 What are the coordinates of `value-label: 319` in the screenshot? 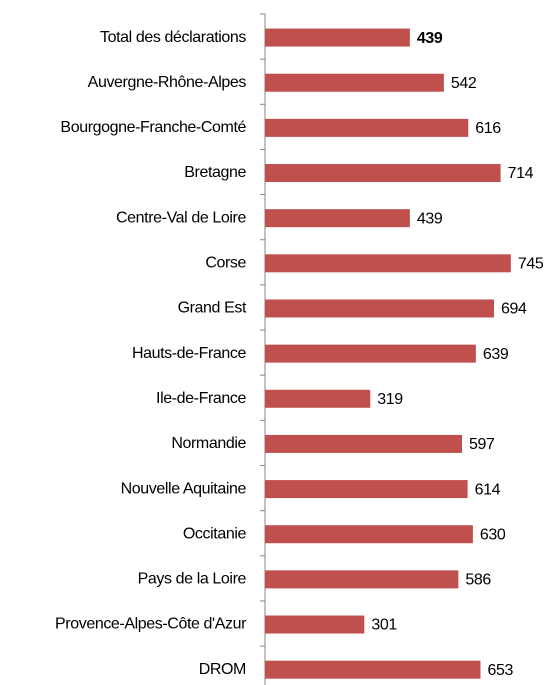 It's located at (390, 399).